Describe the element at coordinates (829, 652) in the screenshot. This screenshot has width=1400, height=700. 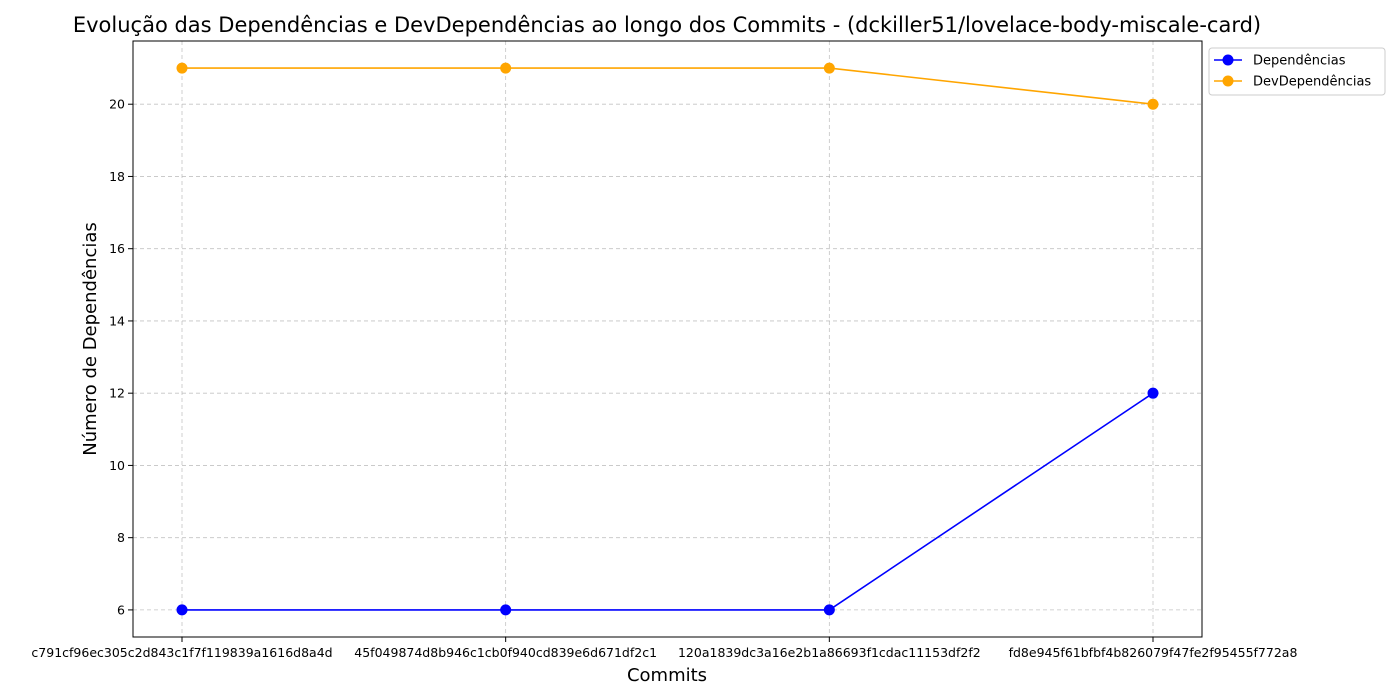
I see `x-tick-label: 120a1839dc3a16e2b1a86693f1cdac11153df2f2` at that location.